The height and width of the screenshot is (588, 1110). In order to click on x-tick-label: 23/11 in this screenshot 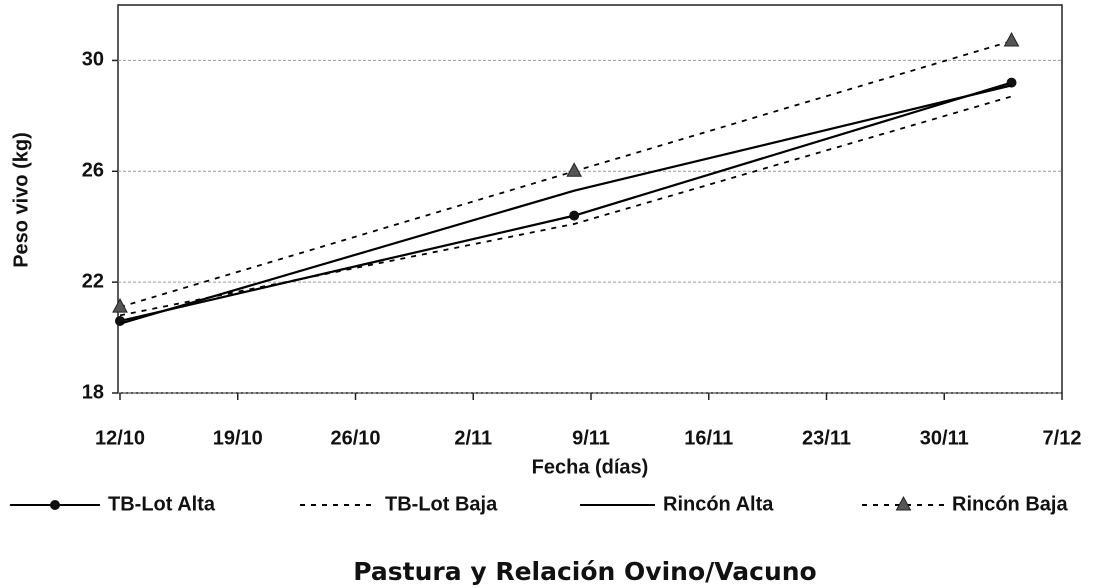, I will do `click(826, 438)`.